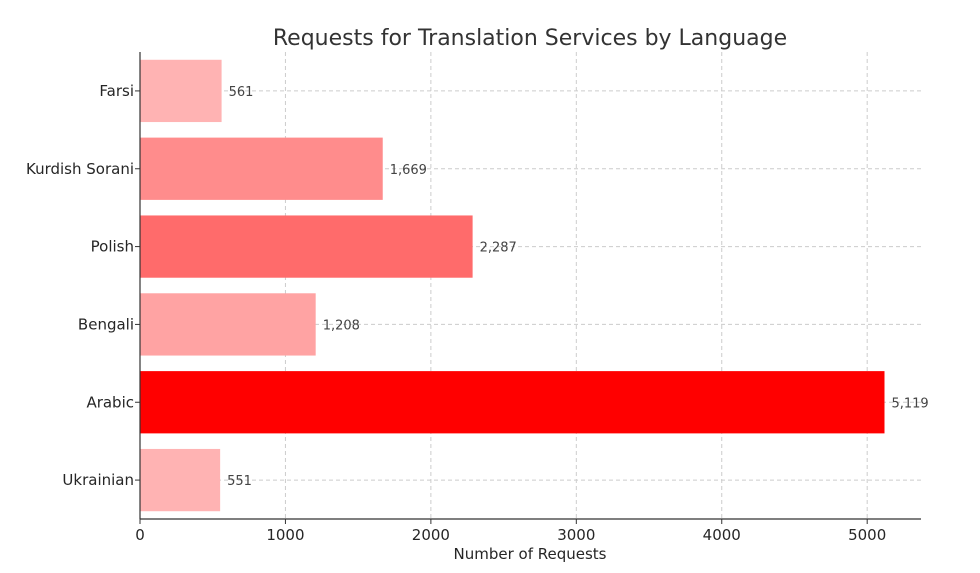 The width and height of the screenshot is (980, 573). What do you see at coordinates (140, 535) in the screenshot?
I see `x-tick-label: 0` at bounding box center [140, 535].